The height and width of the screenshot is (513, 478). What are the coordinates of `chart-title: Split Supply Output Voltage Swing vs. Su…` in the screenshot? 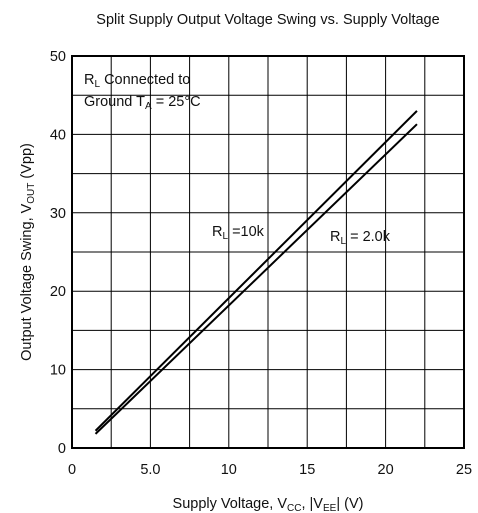 It's located at (267, 20).